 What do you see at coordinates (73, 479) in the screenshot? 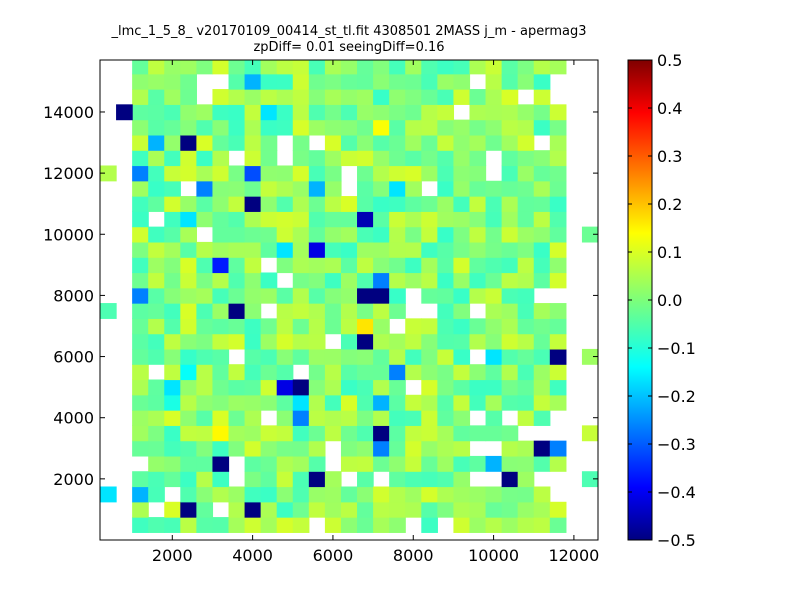
I see `y-tick-label: 2000` at bounding box center [73, 479].